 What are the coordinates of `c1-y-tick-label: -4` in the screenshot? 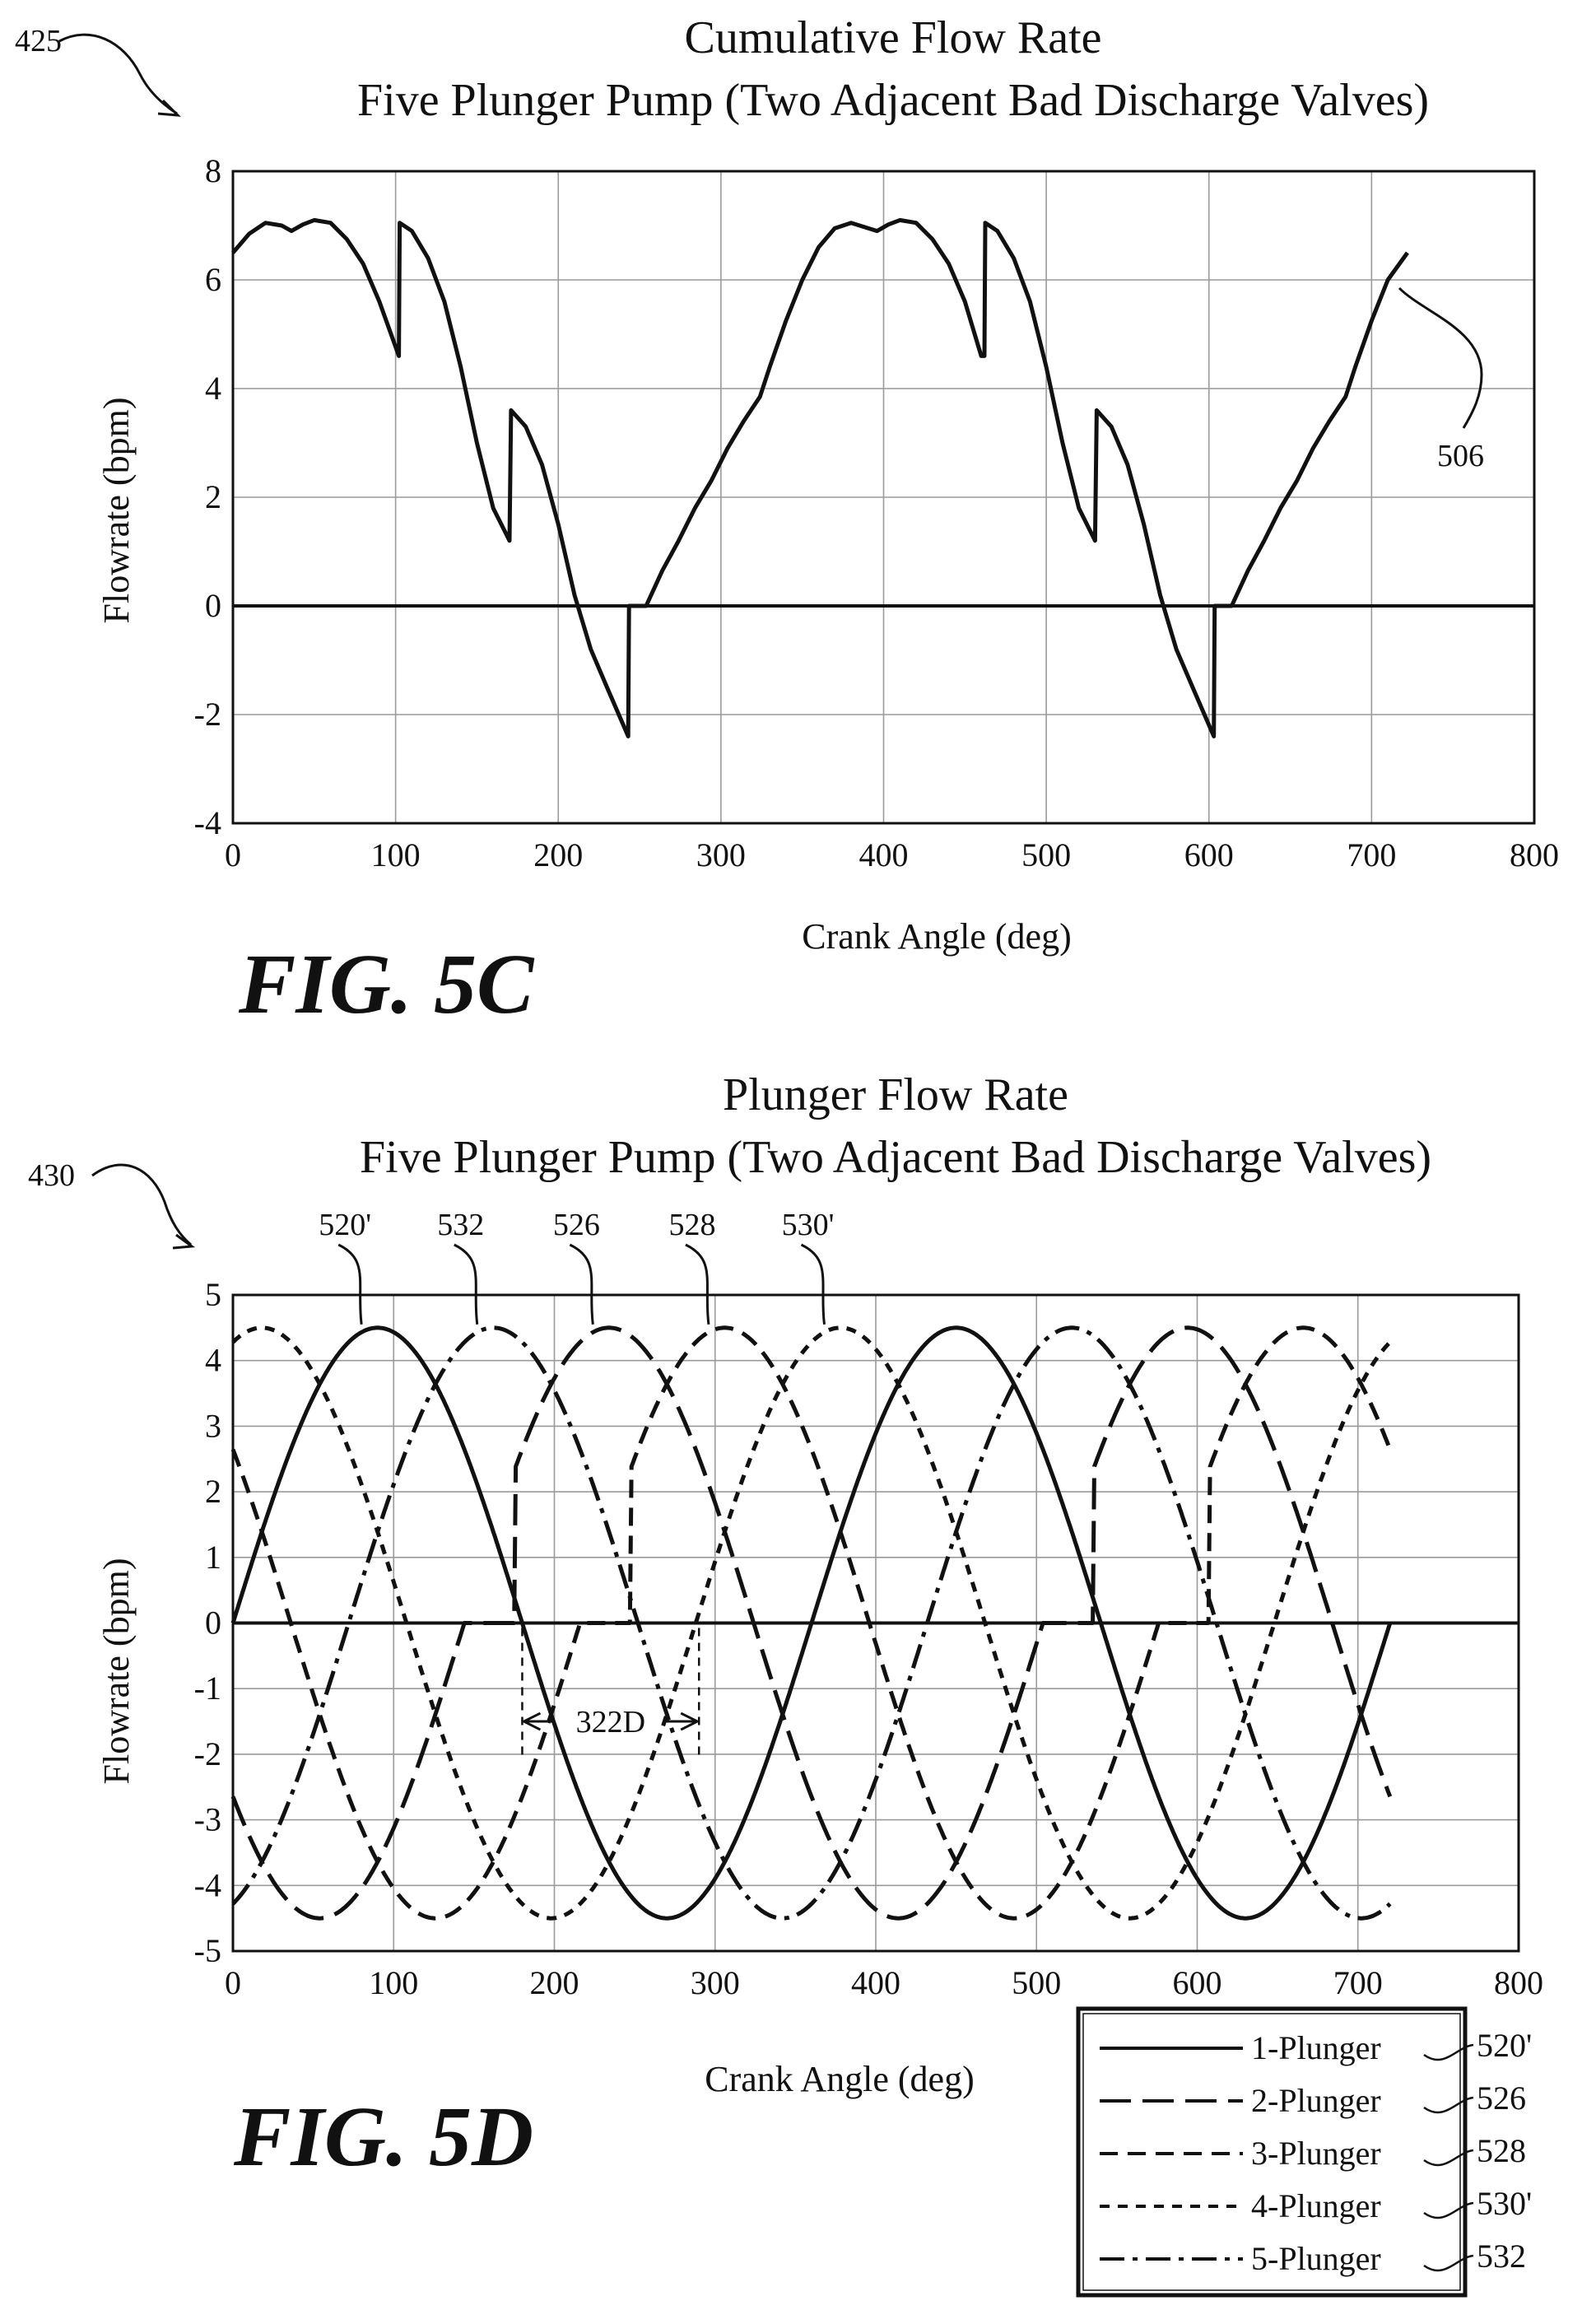 It's located at (207, 822).